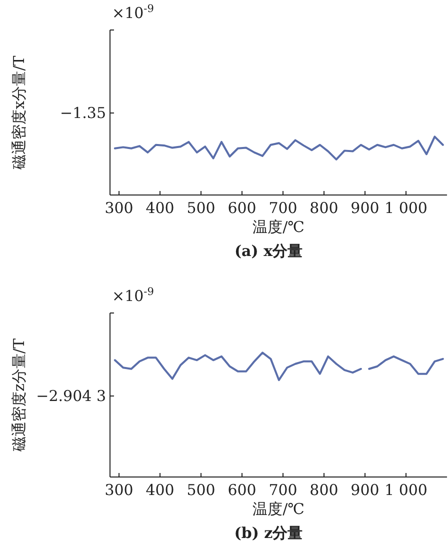 Image resolution: width=448 pixels, height=554 pixels. What do you see at coordinates (268, 533) in the screenshot?
I see `text: (b) z分量` at bounding box center [268, 533].